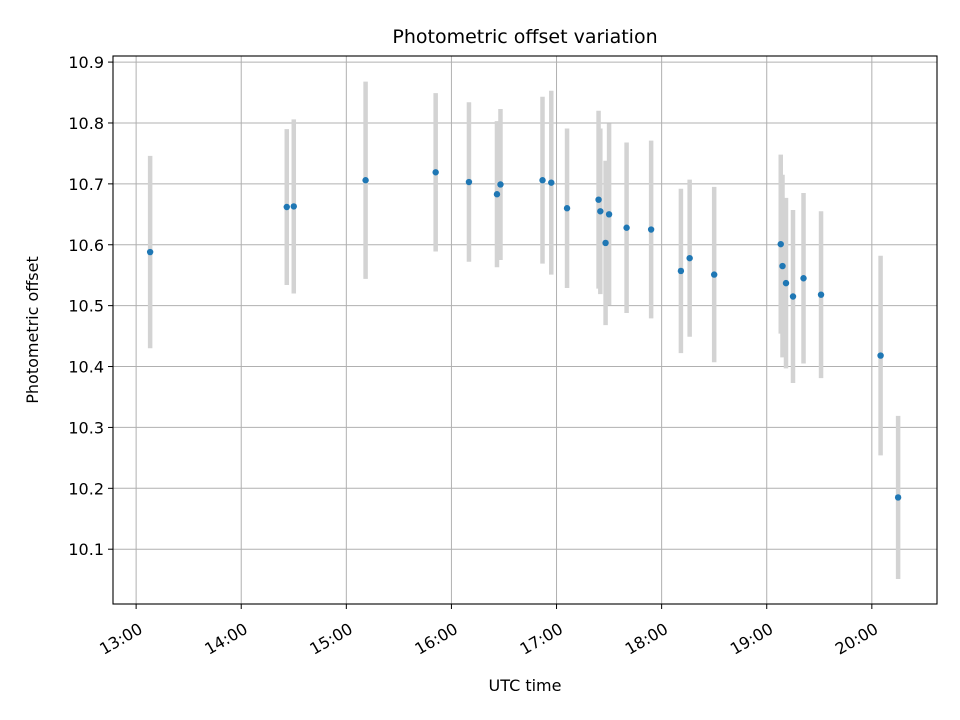 The width and height of the screenshot is (960, 720). Describe the element at coordinates (86, 488) in the screenshot. I see `y-tick-label: 10.2` at that location.